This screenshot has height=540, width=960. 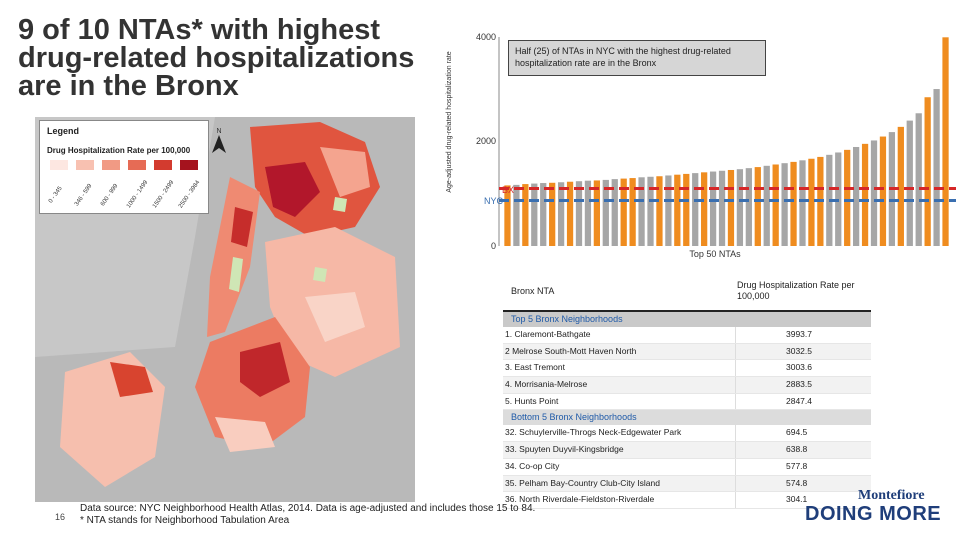 I want to click on legend-label-6: 2500 - 3984, so click(x=190, y=194).